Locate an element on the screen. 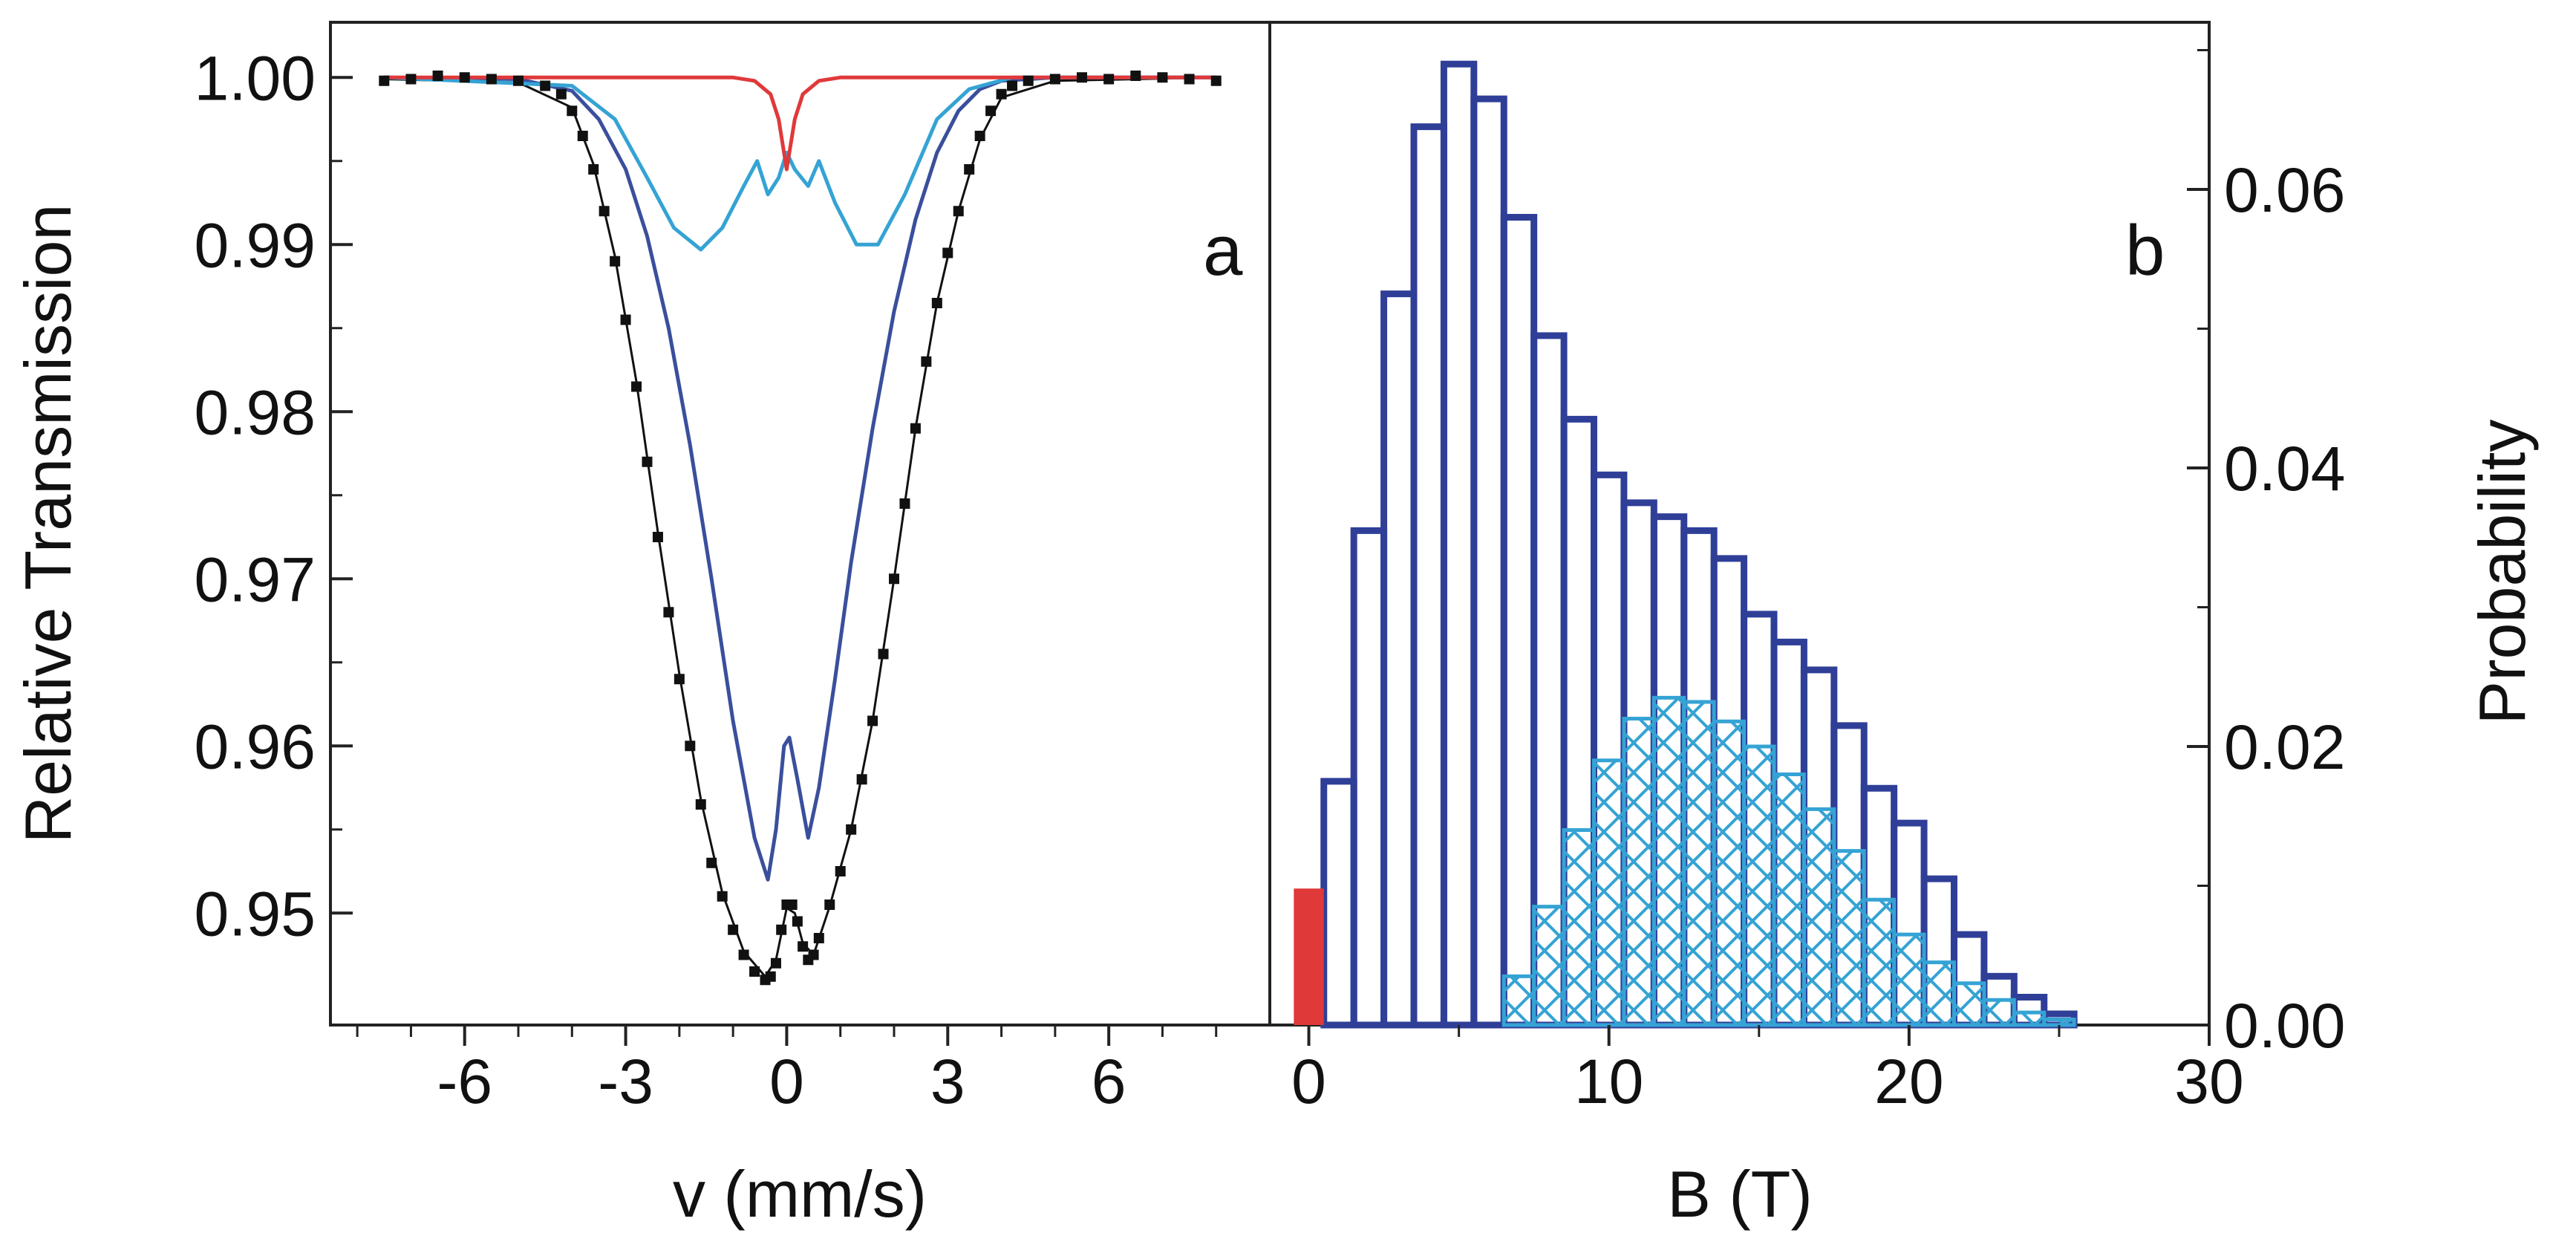  panel-a-y-tick-label: 0.96 is located at coordinates (255, 746).